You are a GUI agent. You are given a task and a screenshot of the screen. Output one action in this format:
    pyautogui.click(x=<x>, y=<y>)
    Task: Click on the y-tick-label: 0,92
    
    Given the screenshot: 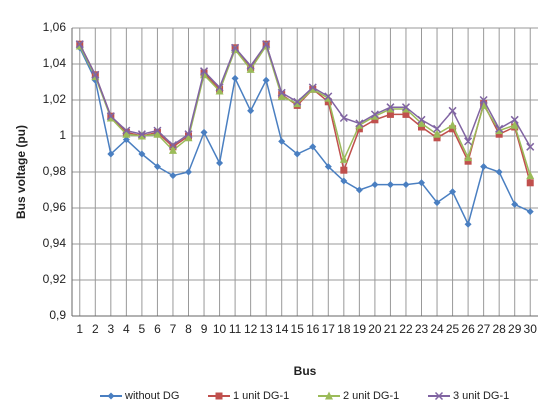 What is the action you would take?
    pyautogui.click(x=55, y=279)
    